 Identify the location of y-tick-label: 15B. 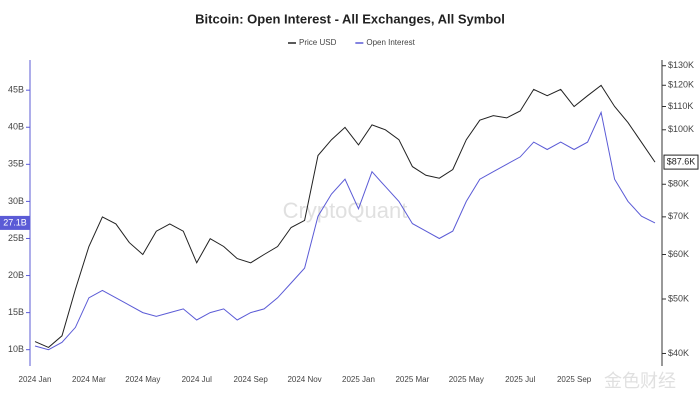
(16, 312).